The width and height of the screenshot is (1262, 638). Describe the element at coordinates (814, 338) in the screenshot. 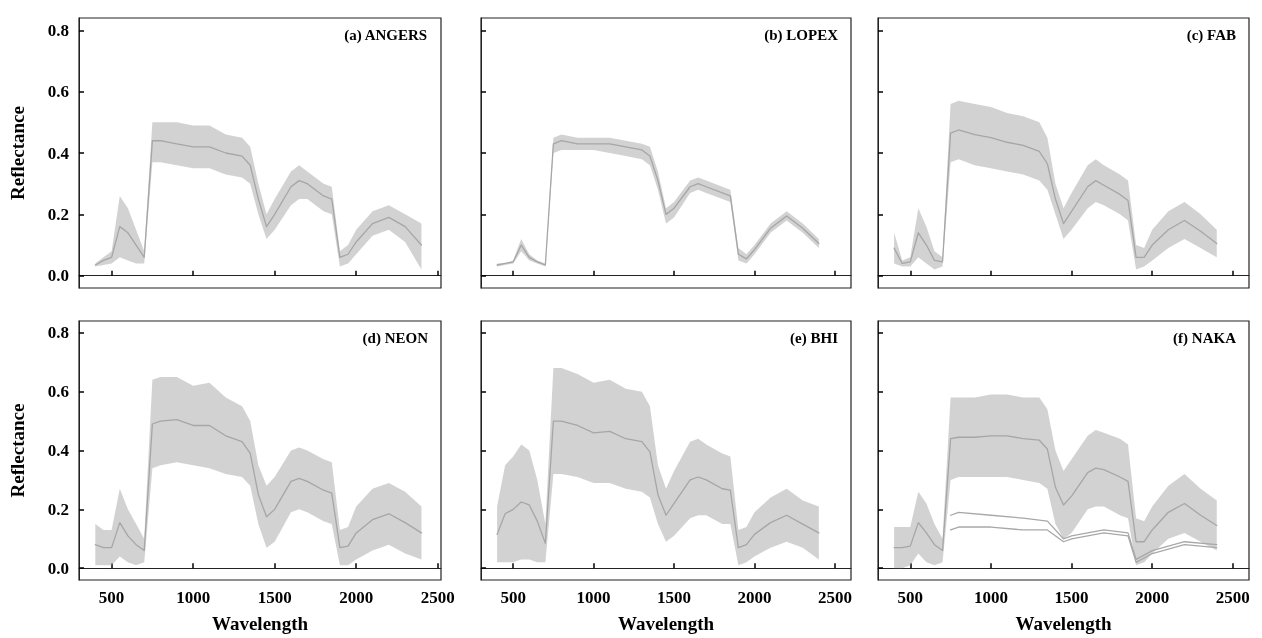

I see `text: (e) BHI` at that location.